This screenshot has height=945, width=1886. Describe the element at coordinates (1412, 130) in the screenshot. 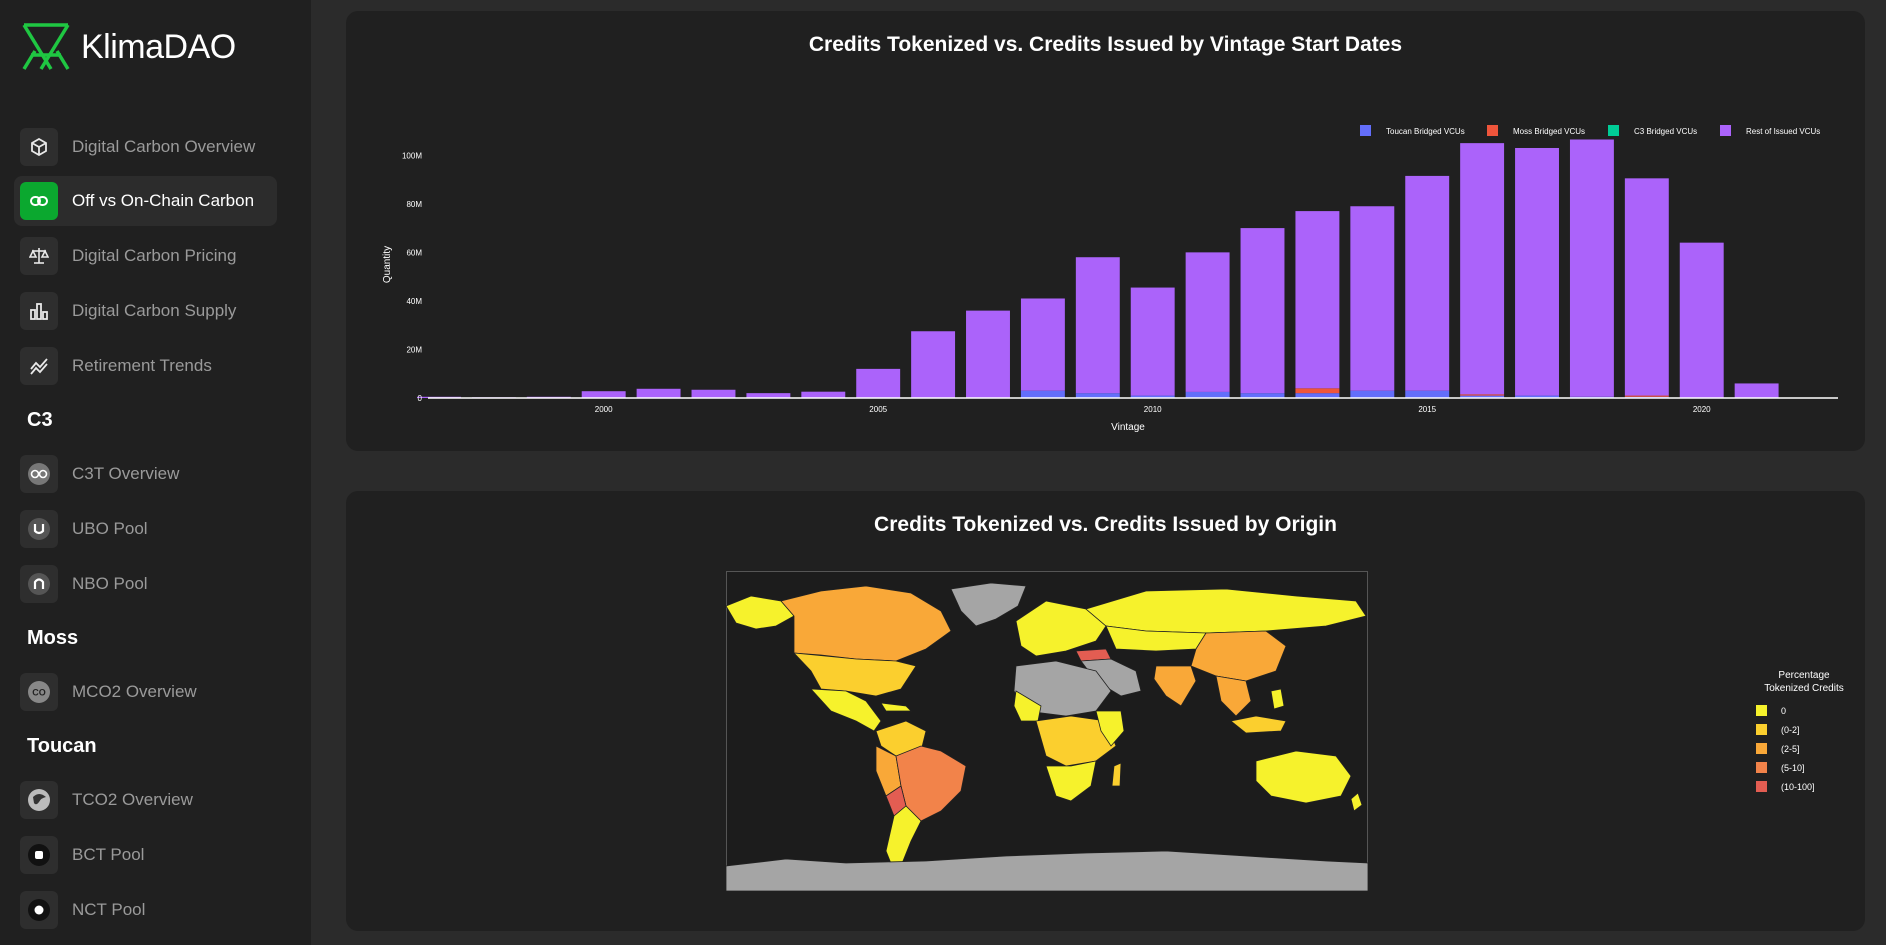

I see `legend-item: Toucan Bridged VCUs` at that location.